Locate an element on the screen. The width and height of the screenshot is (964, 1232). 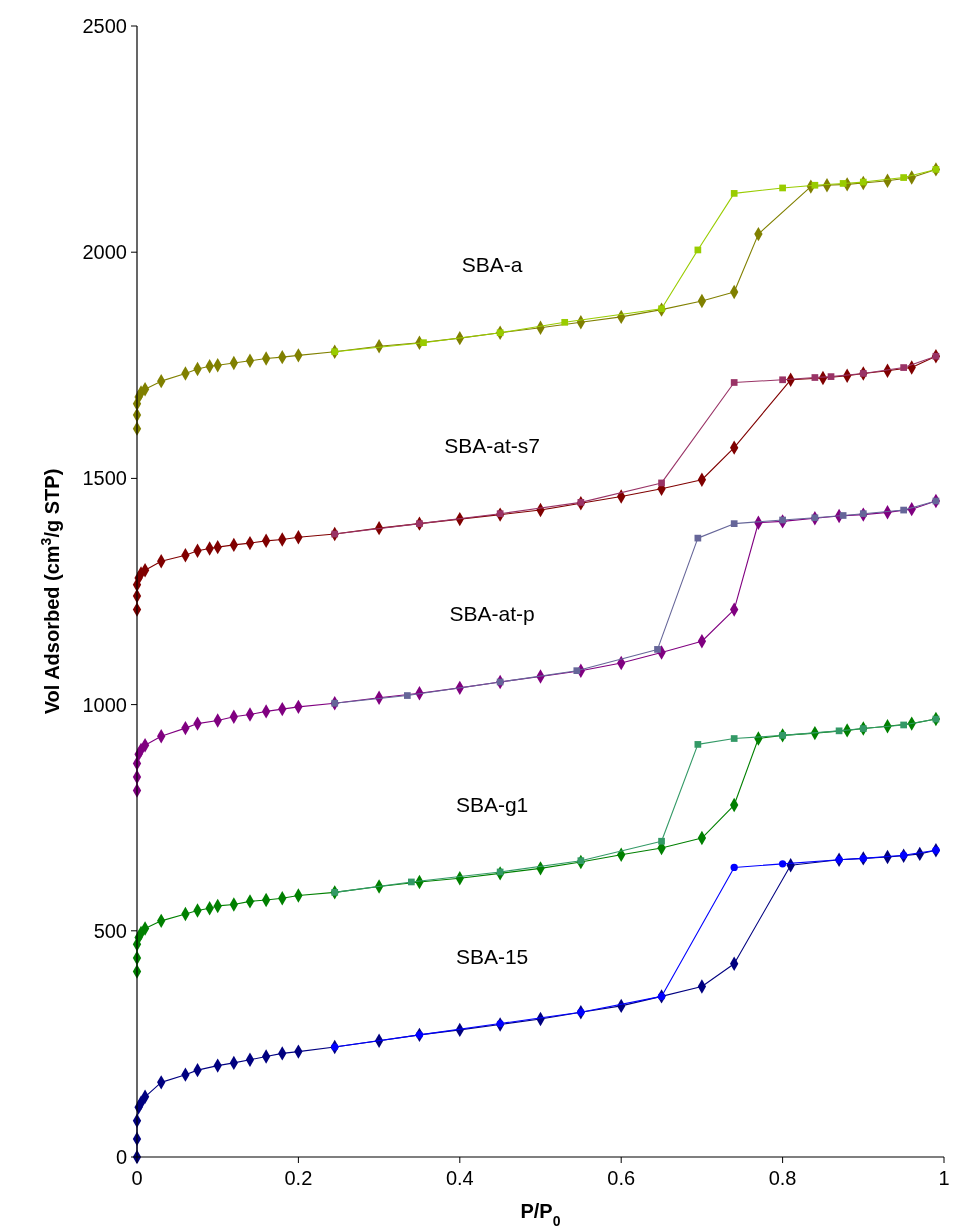
x-tick-label: 0 is located at coordinates (137, 1178).